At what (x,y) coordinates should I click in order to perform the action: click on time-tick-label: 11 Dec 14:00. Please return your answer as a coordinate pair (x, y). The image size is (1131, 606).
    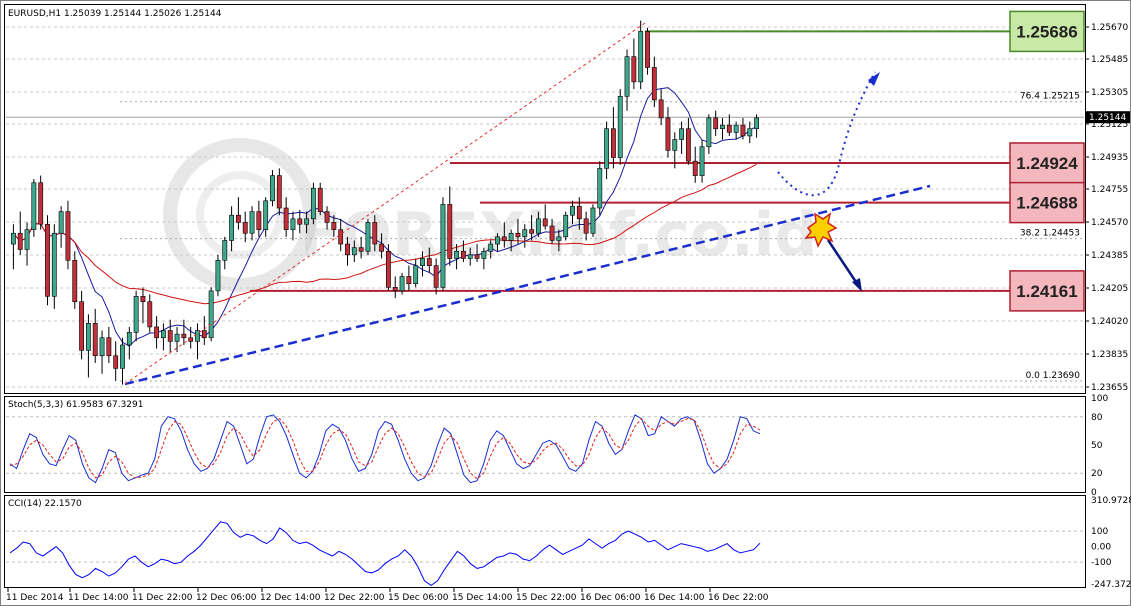
    Looking at the image, I should click on (98, 598).